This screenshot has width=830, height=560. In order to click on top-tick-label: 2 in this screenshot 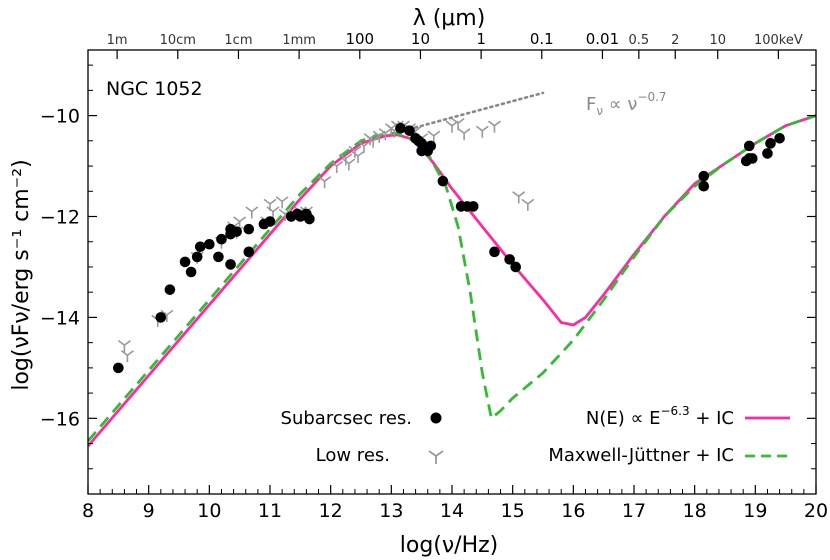, I will do `click(675, 40)`.